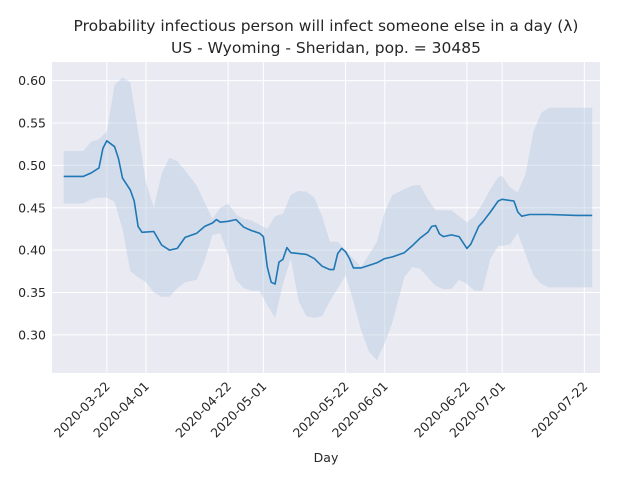 This screenshot has height=480, width=640. I want to click on y-tick-label: 0.45, so click(32, 207).